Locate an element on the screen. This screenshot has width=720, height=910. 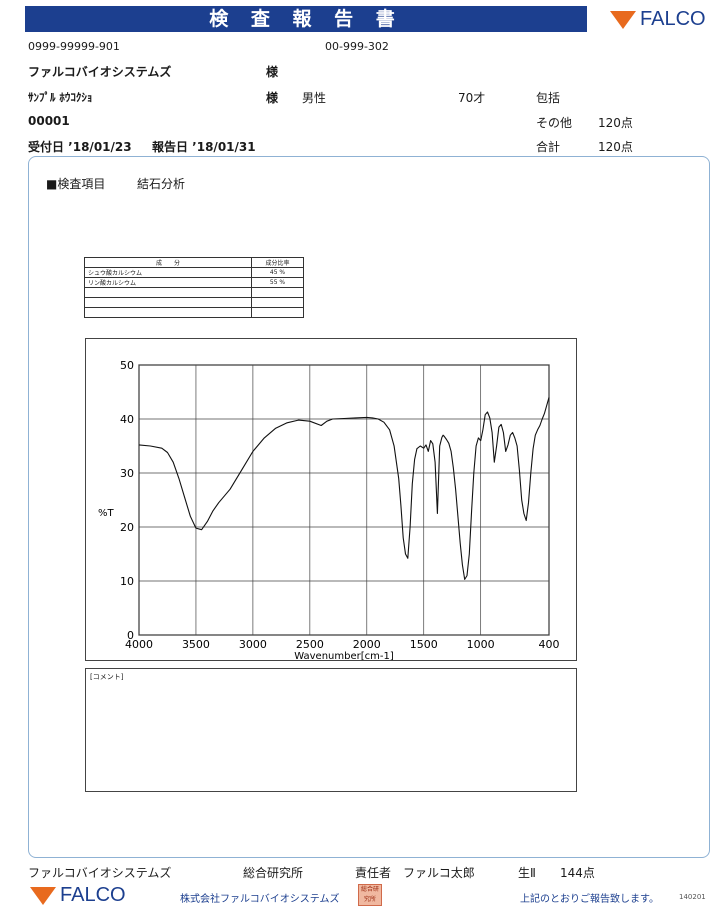
footer-brand: FALCO is located at coordinates (93, 895).